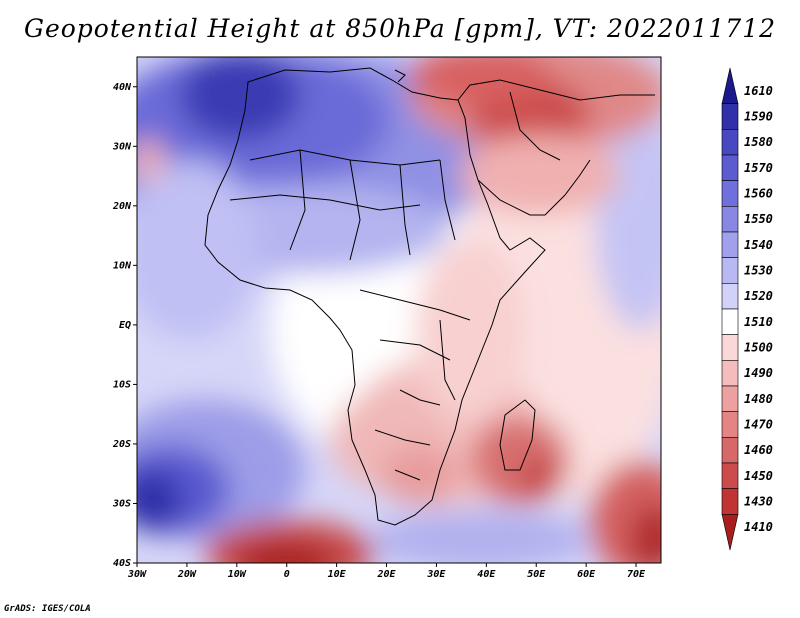 The image size is (800, 618). Describe the element at coordinates (636, 574) in the screenshot. I see `lon-label: 70E` at that location.